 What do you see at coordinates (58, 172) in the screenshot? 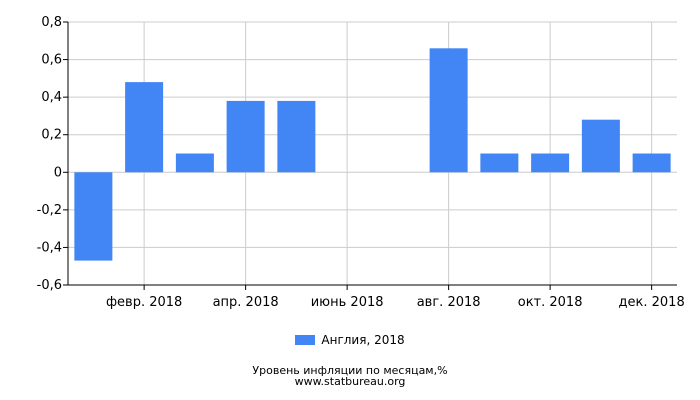
I see `y-tick-label: 0` at bounding box center [58, 172].